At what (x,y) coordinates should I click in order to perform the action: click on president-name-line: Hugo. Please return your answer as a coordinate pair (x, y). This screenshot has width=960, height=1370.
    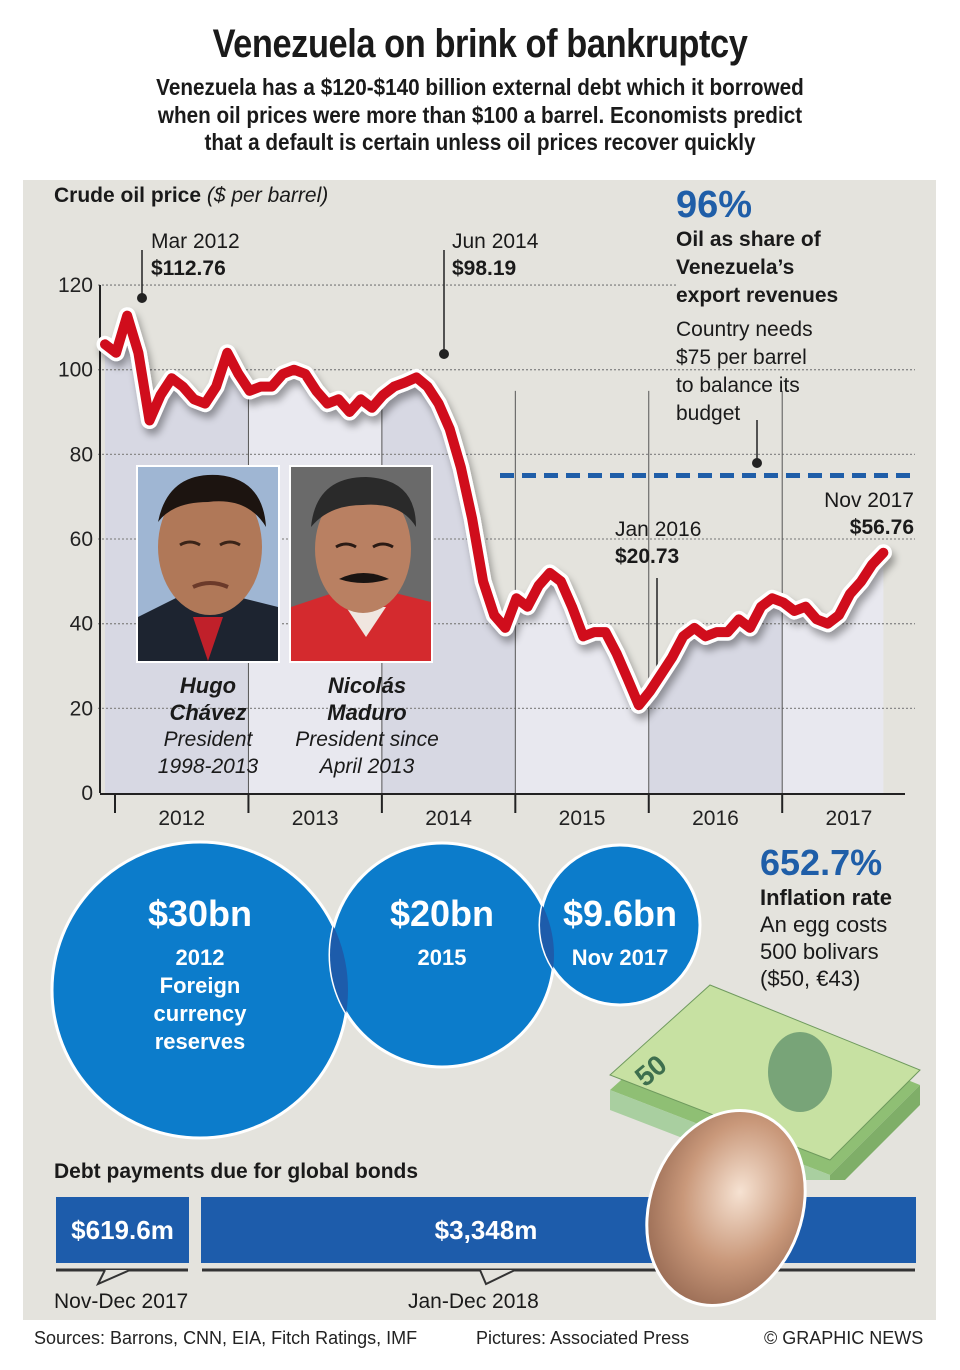
    Looking at the image, I should click on (208, 685).